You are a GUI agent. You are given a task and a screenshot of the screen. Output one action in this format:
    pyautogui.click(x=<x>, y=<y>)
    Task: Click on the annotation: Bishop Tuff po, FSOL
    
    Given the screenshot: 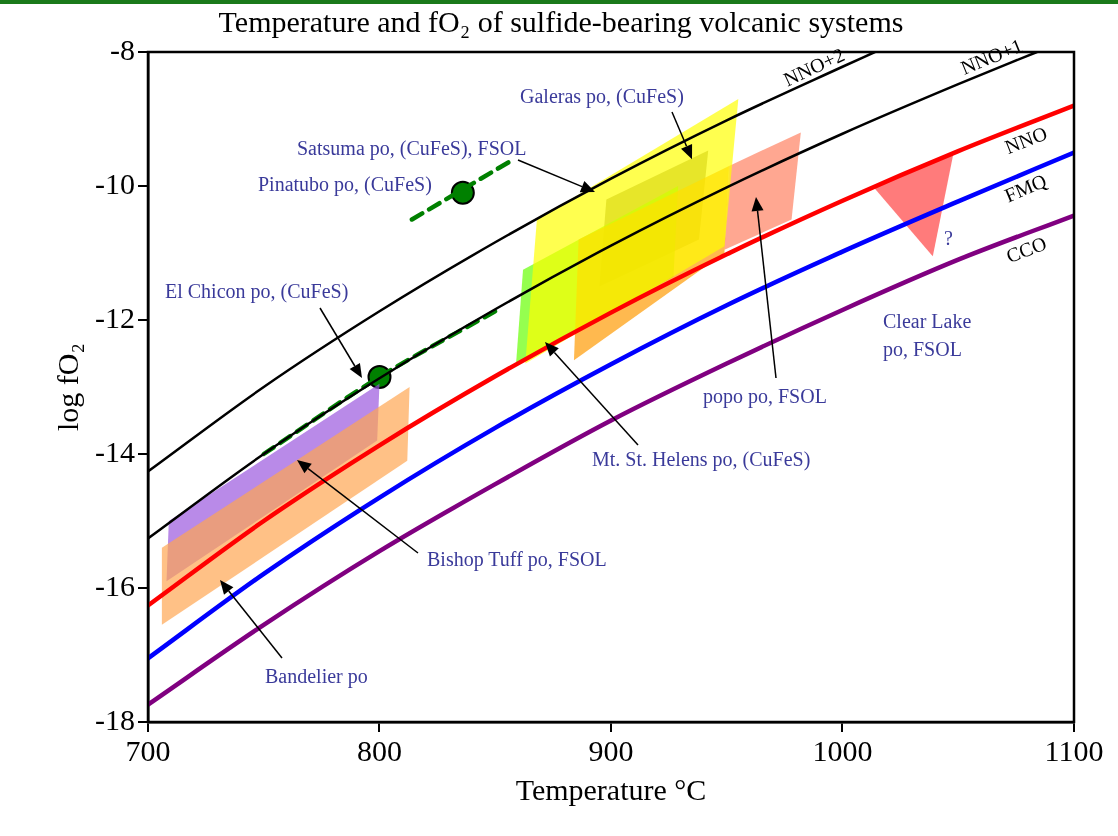 What is the action you would take?
    pyautogui.click(x=517, y=559)
    